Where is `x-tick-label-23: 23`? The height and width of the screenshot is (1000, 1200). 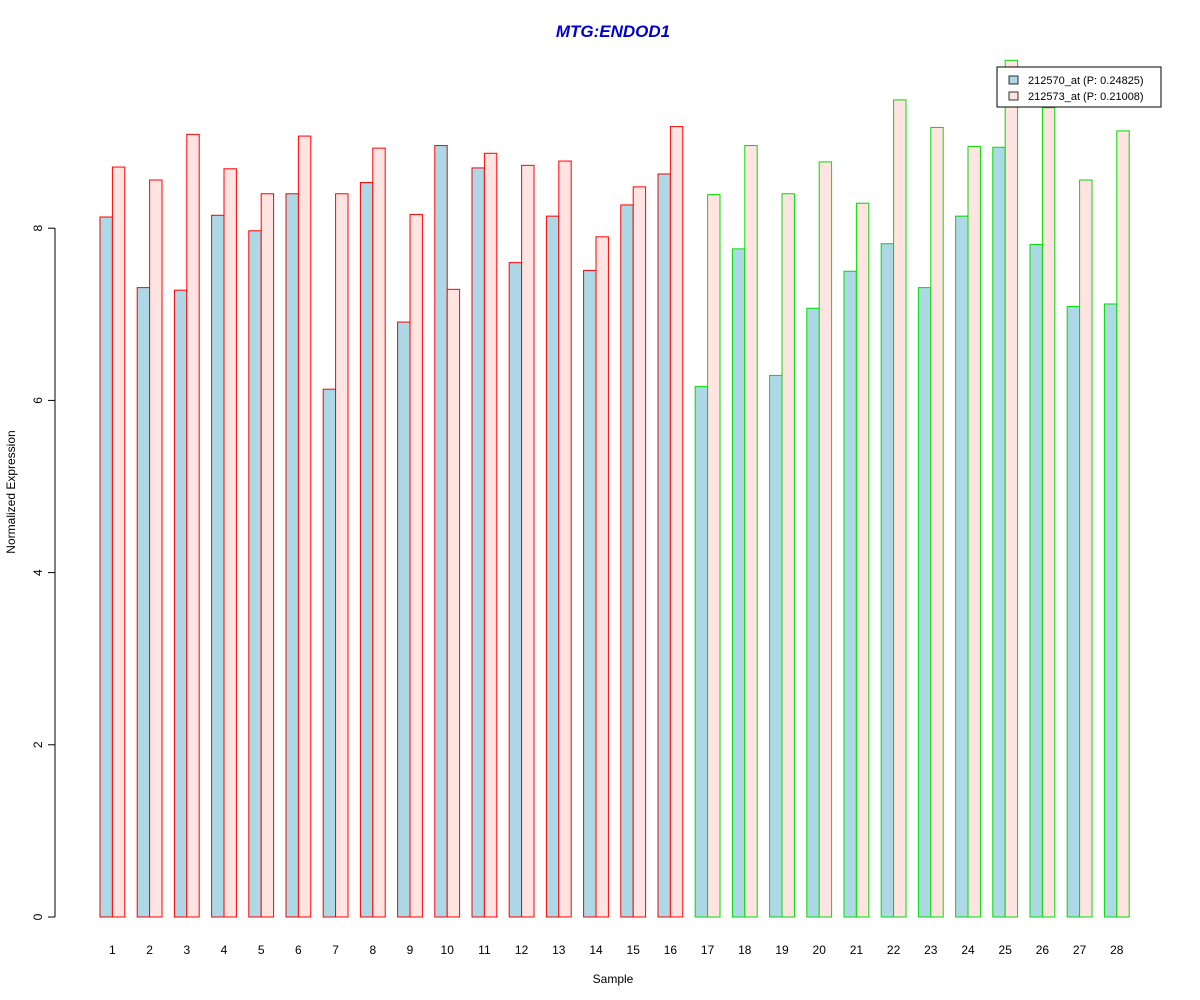
x-tick-label-23: 23 is located at coordinates (931, 950).